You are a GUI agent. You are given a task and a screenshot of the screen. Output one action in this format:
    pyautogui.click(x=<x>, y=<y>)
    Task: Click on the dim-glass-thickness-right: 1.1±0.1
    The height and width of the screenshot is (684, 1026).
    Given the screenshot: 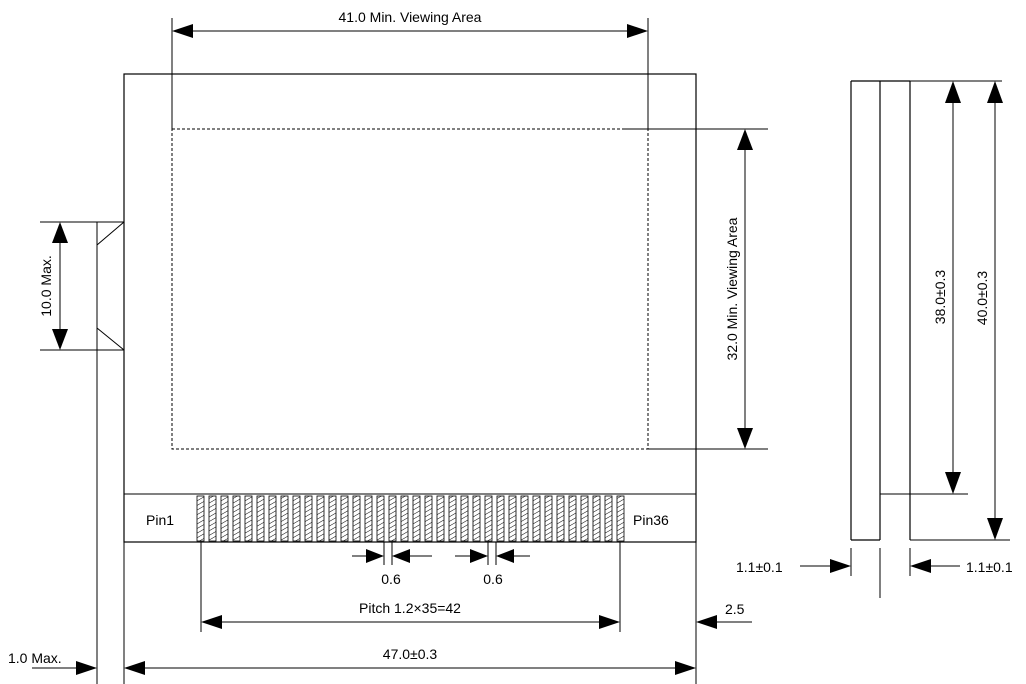 What is the action you would take?
    pyautogui.click(x=961, y=562)
    